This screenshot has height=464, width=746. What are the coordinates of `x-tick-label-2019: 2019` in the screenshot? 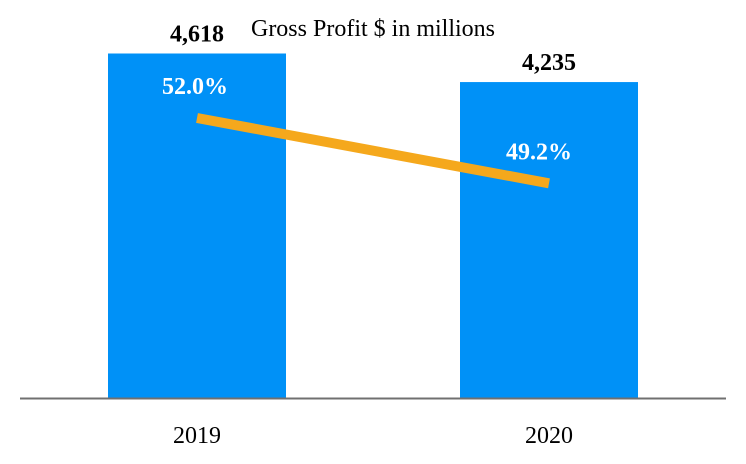 It's located at (197, 436).